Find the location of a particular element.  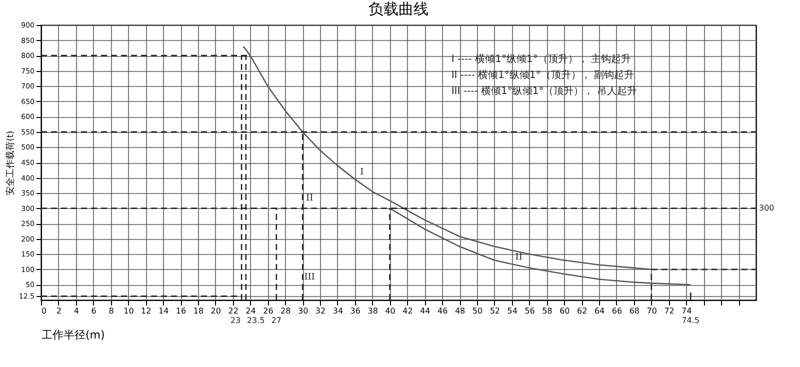

x-tick-label: 38 is located at coordinates (373, 311).